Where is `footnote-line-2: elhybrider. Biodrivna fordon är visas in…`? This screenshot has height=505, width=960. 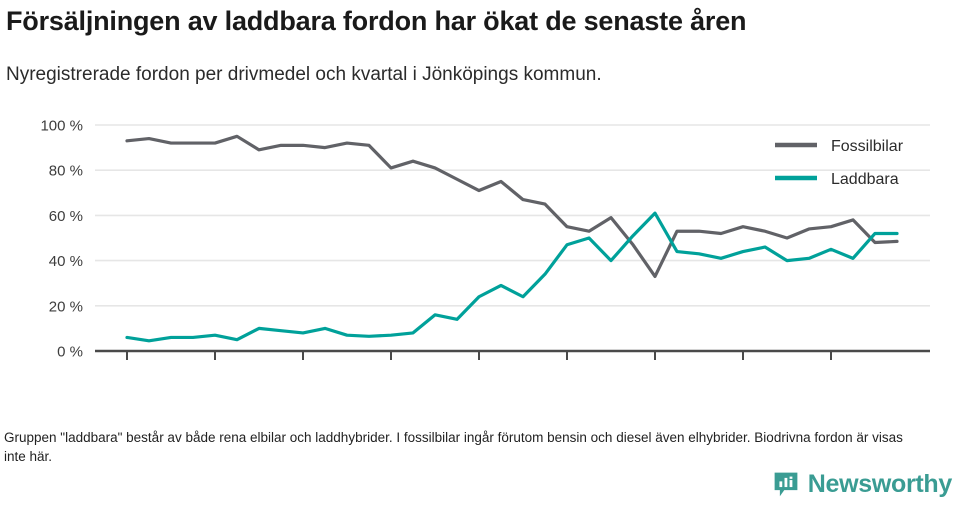 footnote-line-2: elhybrider. Biodrivna fordon är visas in… is located at coordinates (453, 447).